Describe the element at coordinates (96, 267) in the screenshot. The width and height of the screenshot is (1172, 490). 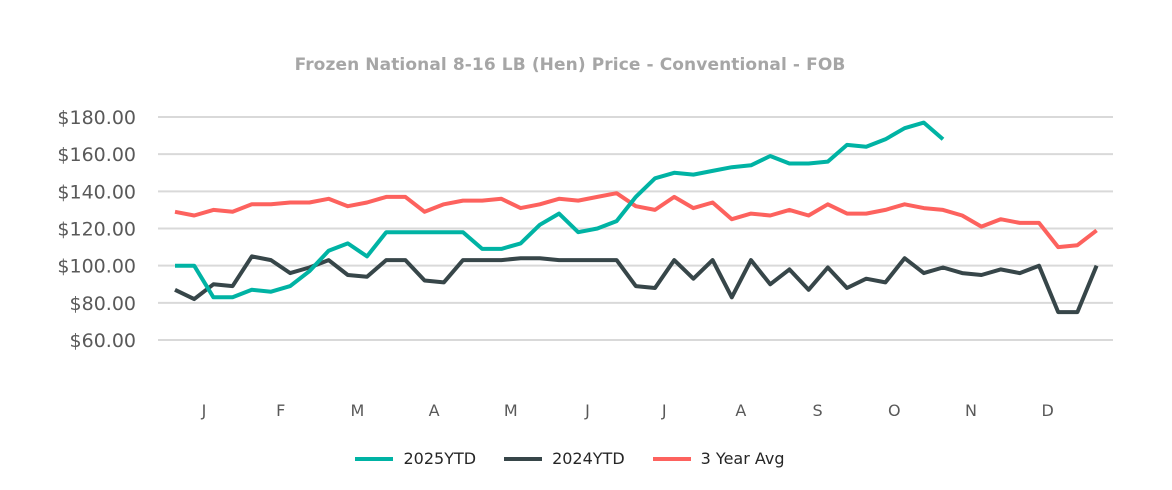
I see `y-tick-label: $100.00` at that location.